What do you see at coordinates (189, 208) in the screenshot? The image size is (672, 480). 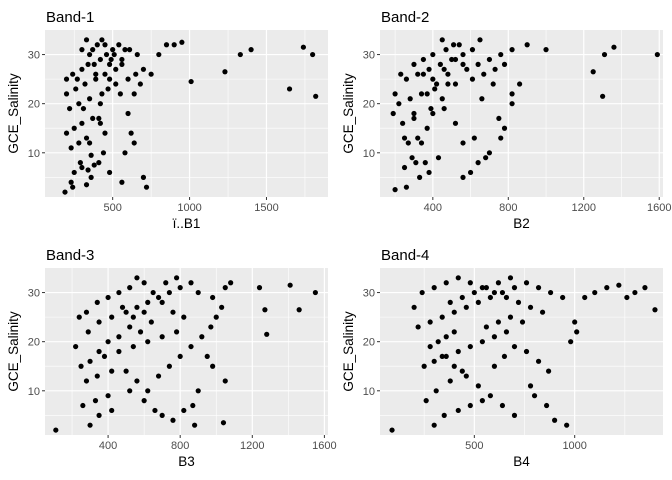 I see `x-tick-label: 1000` at bounding box center [189, 208].